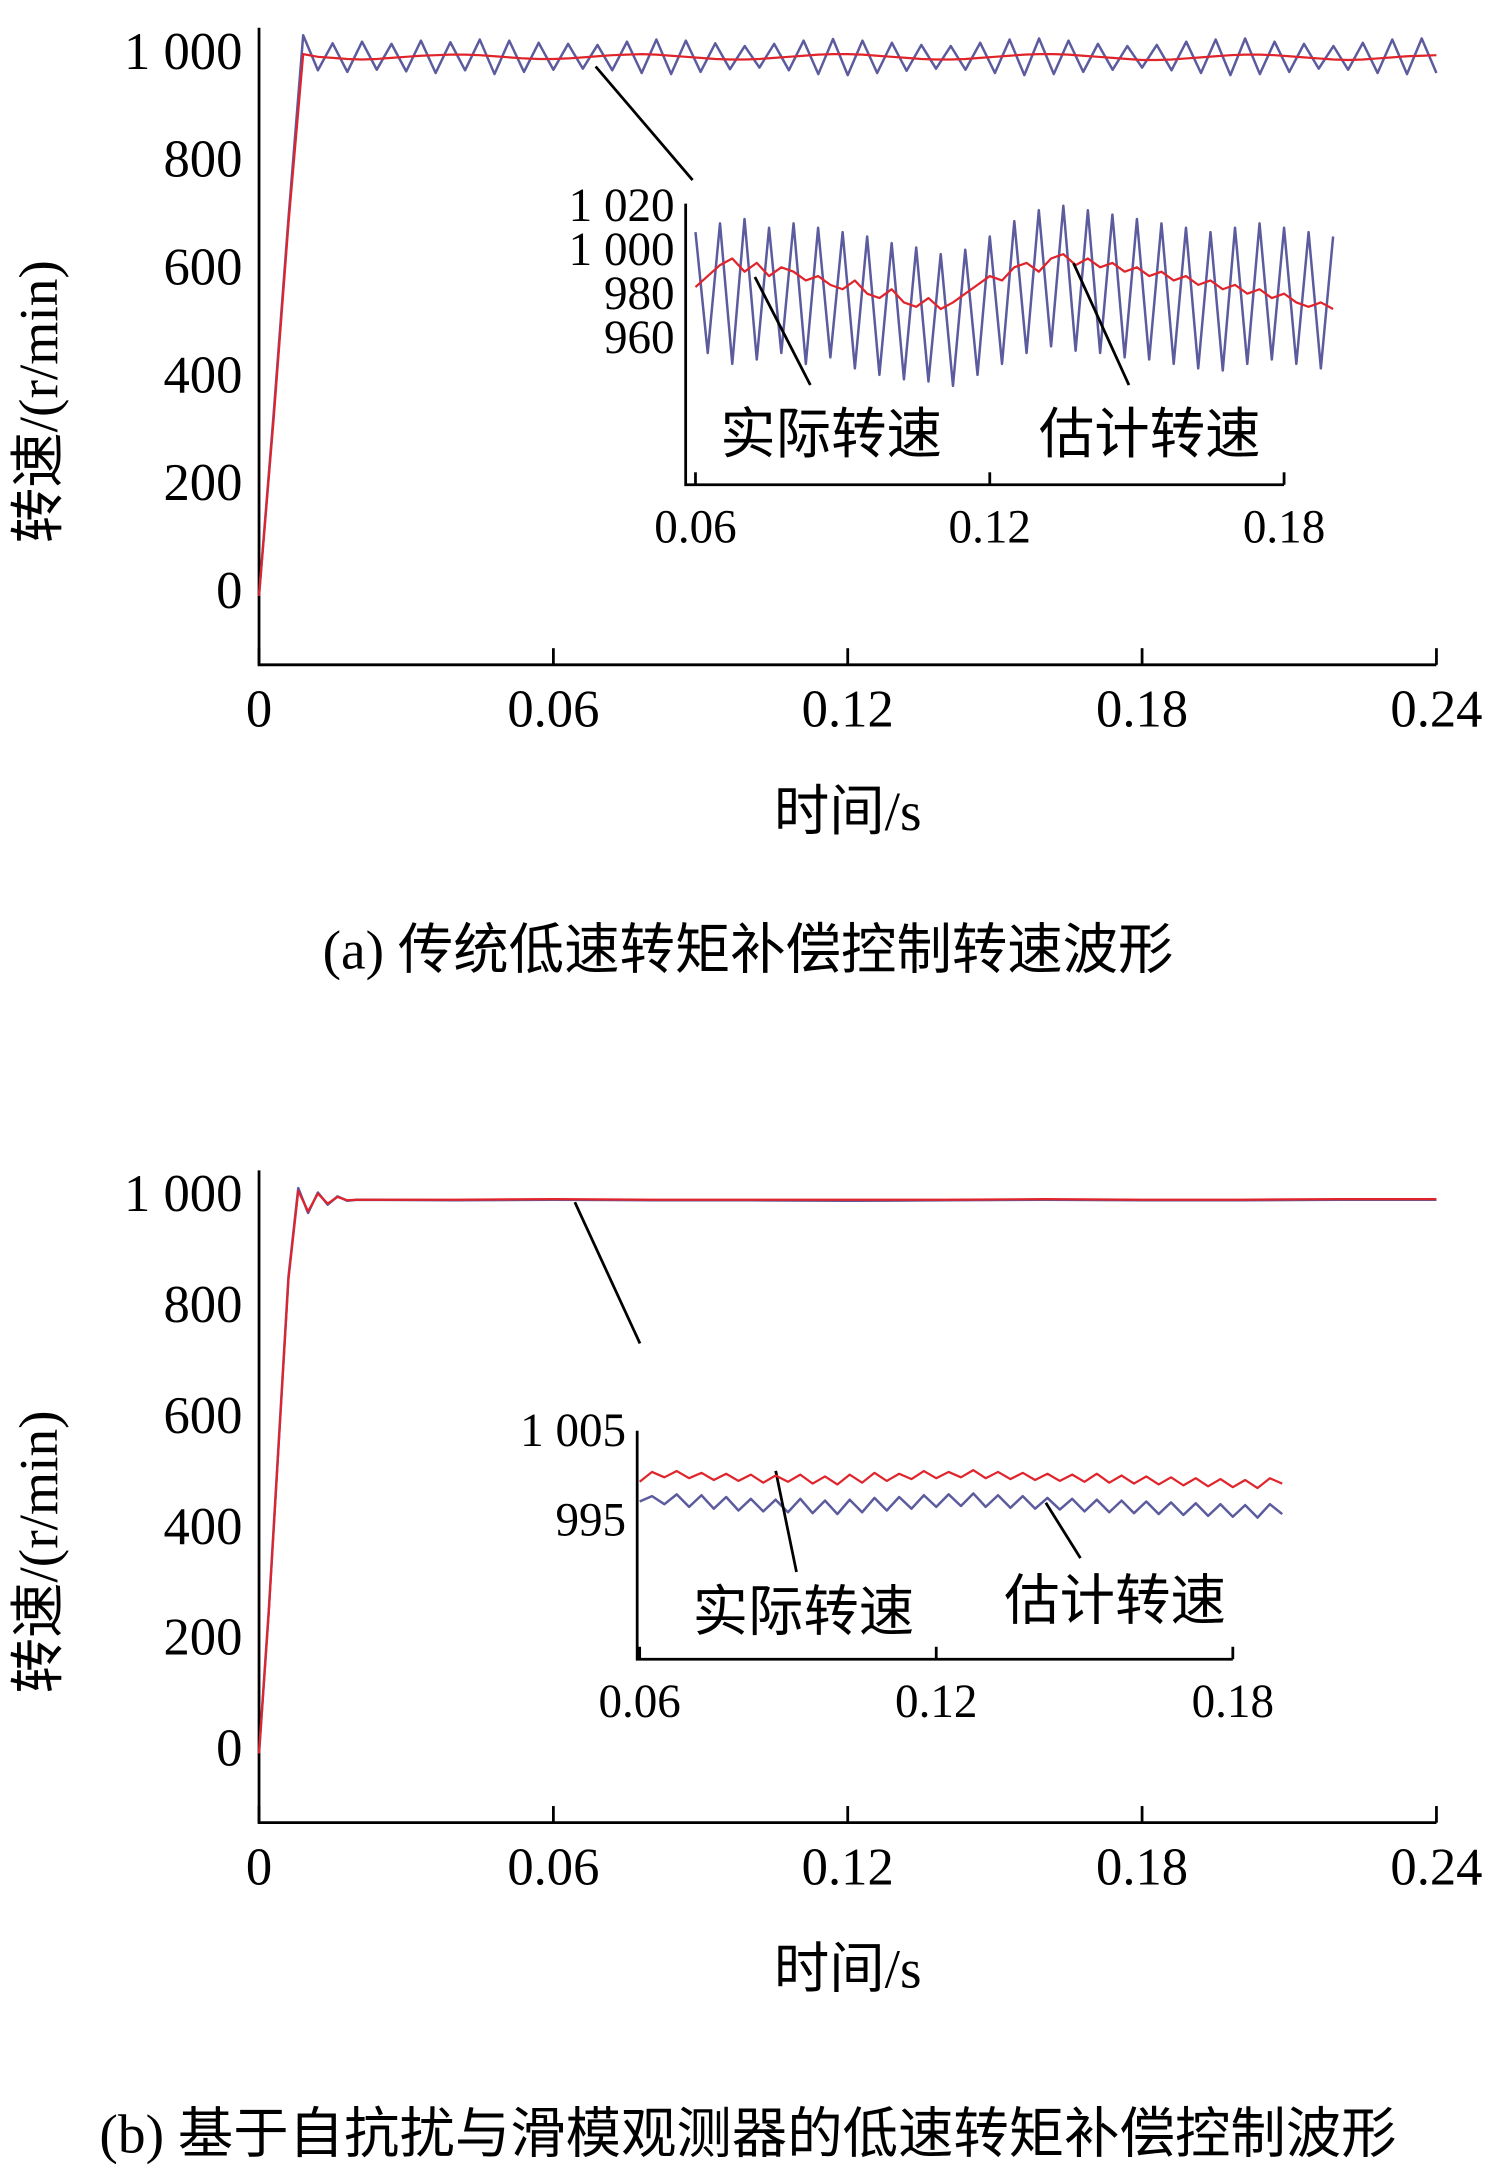 This screenshot has height=2180, width=1496. Describe the element at coordinates (748, 949) in the screenshot. I see `caption: (a) 传统低速转矩补偿控制转速波形` at that location.